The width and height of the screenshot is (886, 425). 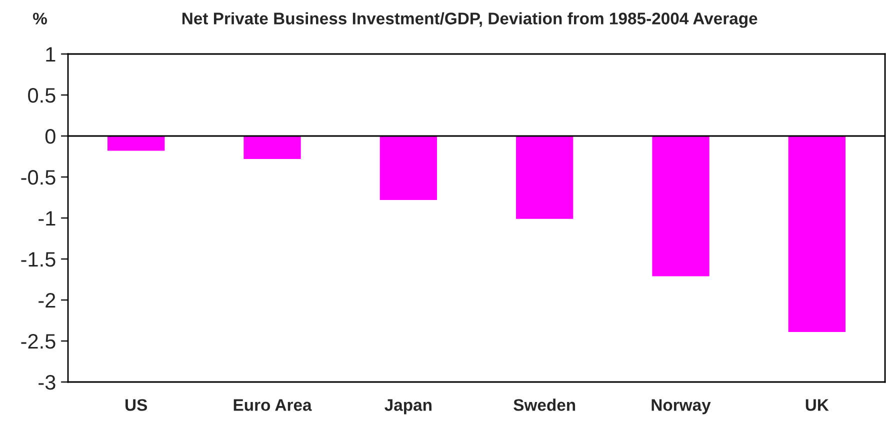 I want to click on x-tick-label: Japan, so click(x=408, y=406).